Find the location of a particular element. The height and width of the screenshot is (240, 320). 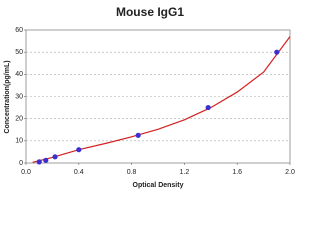

y-tick-label: 10 is located at coordinates (19, 141).